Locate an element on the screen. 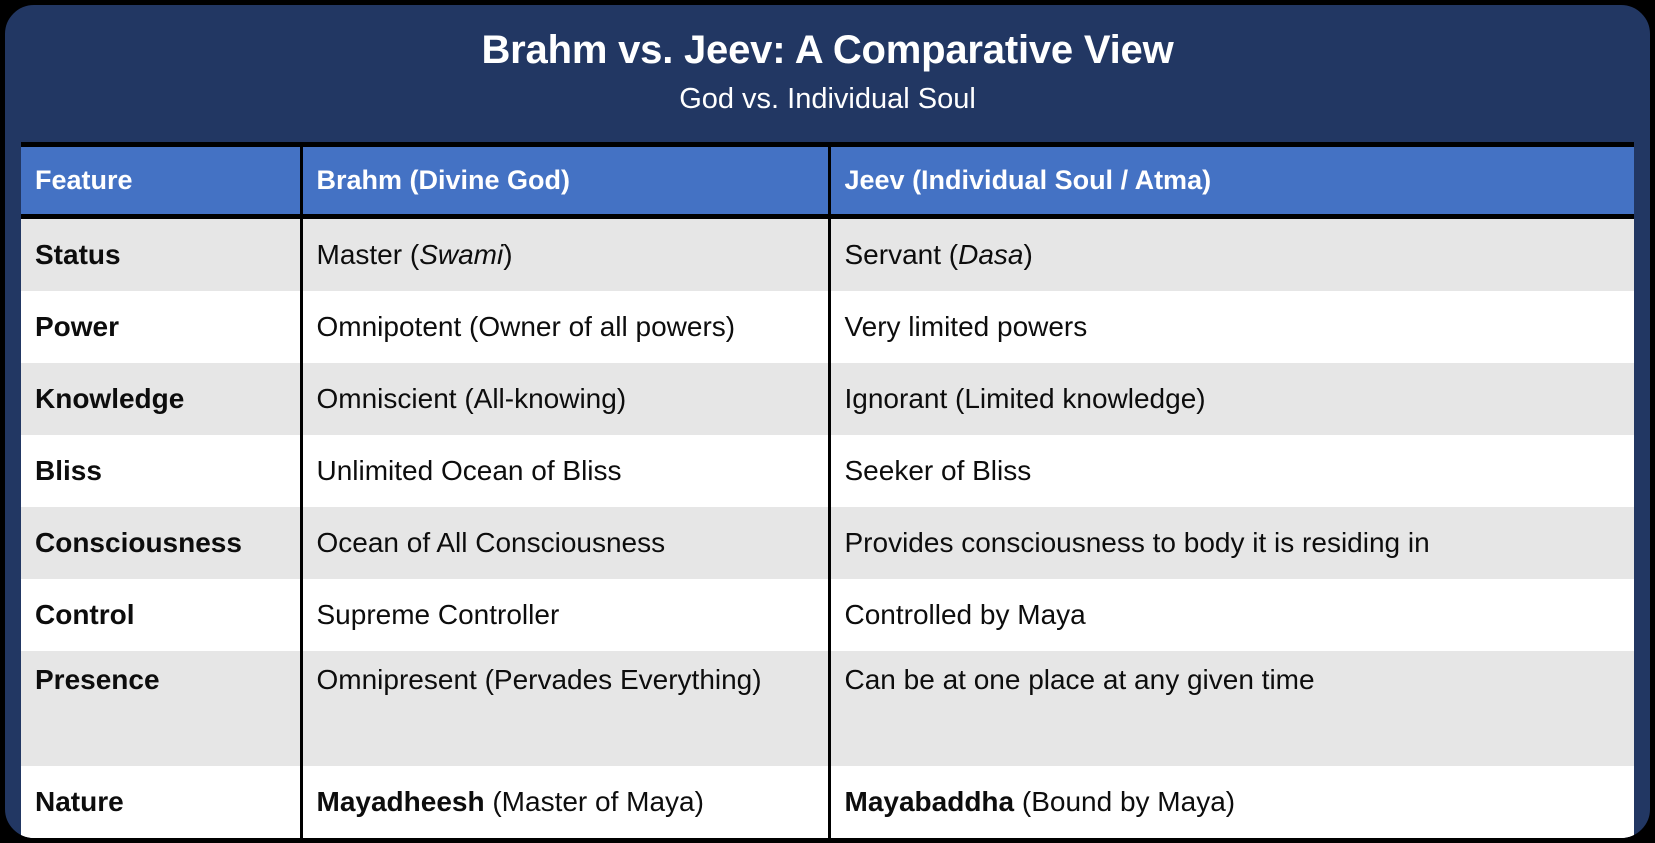 This screenshot has width=1655, height=843. text-emphasis: Dasa is located at coordinates (991, 254).